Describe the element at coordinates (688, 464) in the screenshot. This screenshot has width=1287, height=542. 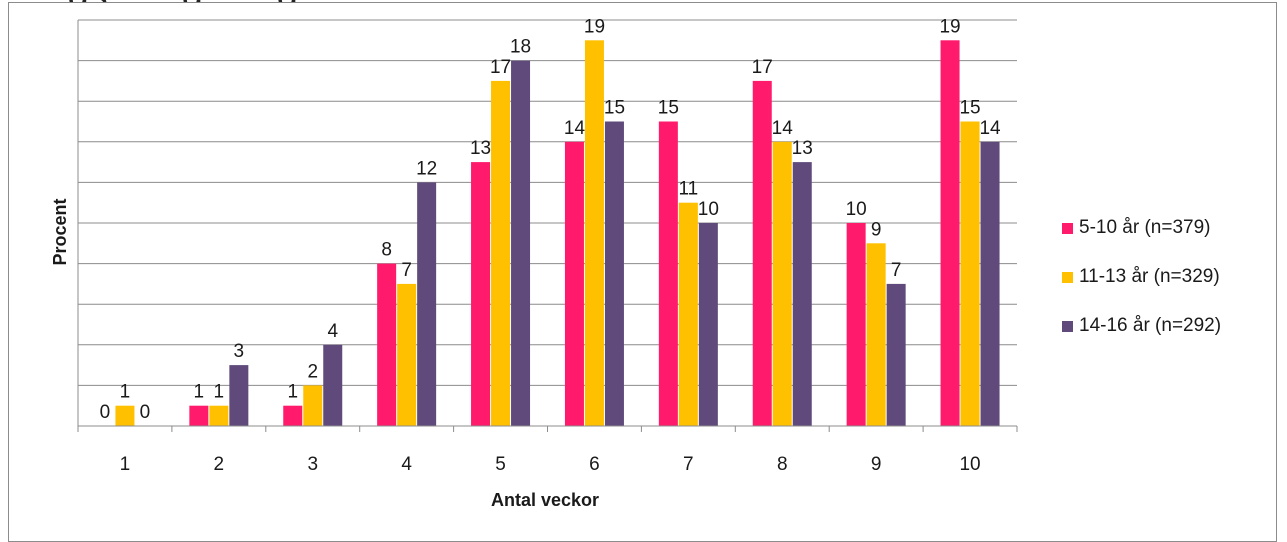
I see `x-tick-label: 7` at that location.